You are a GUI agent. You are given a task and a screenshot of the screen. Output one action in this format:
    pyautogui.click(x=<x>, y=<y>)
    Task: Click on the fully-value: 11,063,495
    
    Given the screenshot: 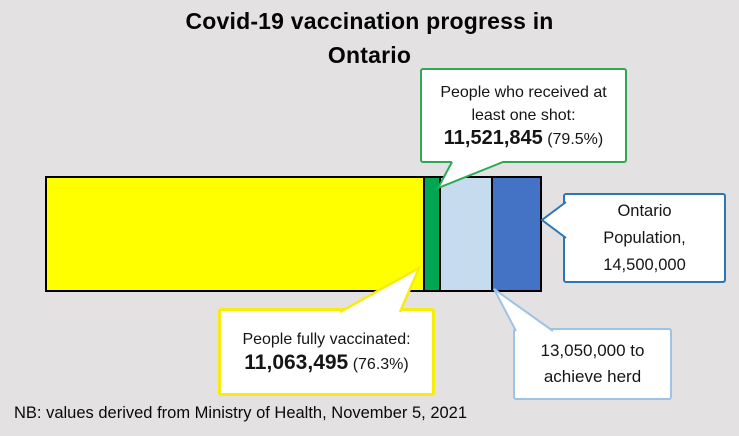 What is the action you would take?
    pyautogui.click(x=296, y=362)
    